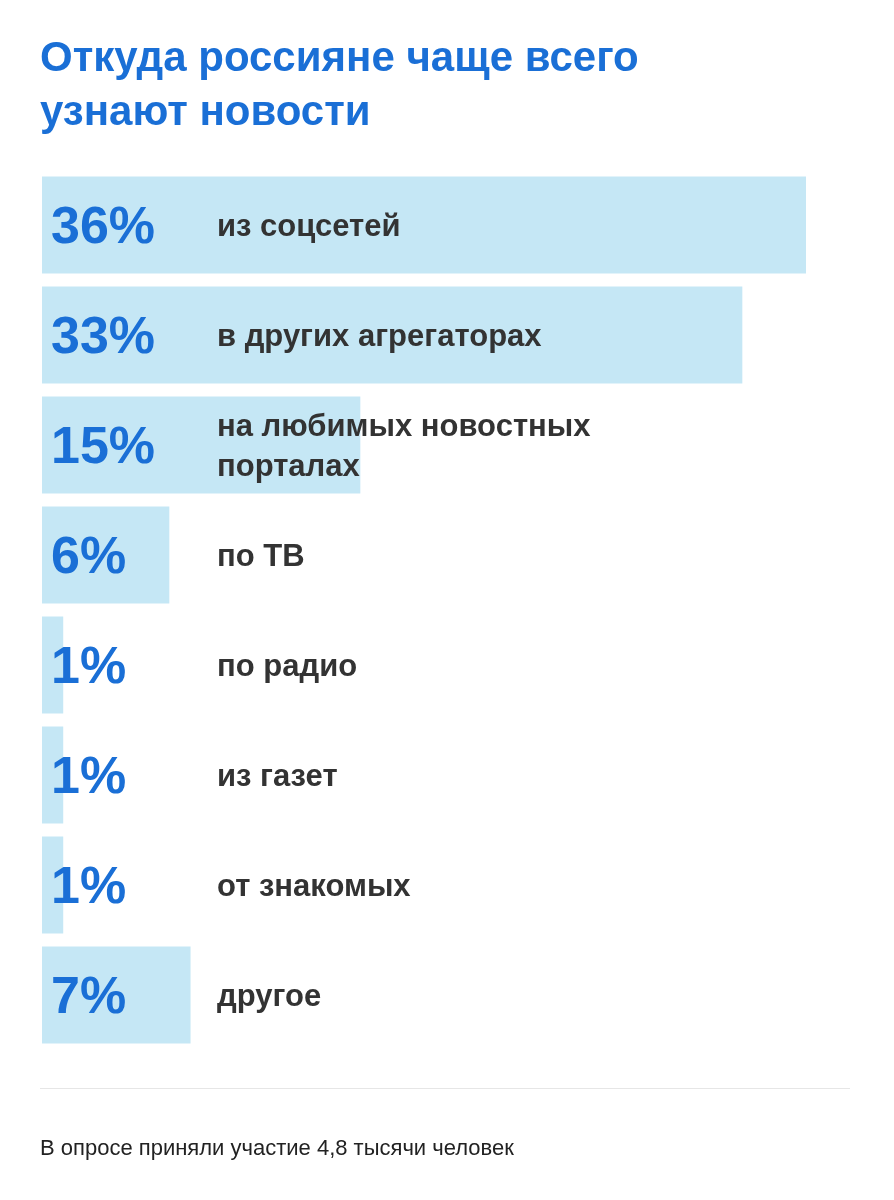 This screenshot has width=894, height=1200. What do you see at coordinates (89, 555) in the screenshot?
I see `data-label: 6%` at bounding box center [89, 555].